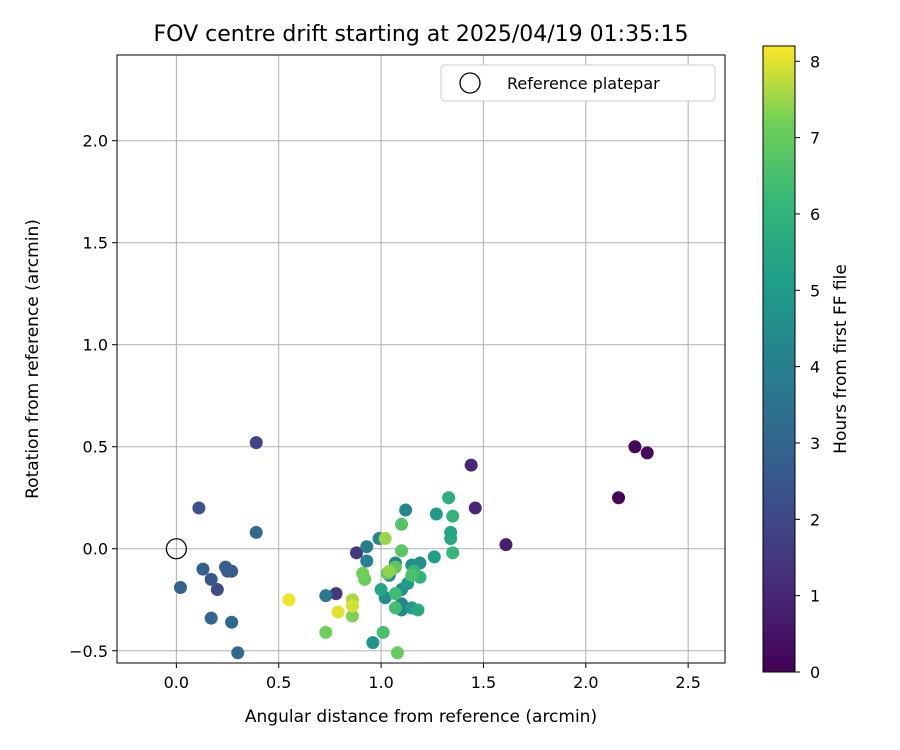 The height and width of the screenshot is (750, 900). Describe the element at coordinates (815, 443) in the screenshot. I see `colorbar-tick-label: 3` at that location.